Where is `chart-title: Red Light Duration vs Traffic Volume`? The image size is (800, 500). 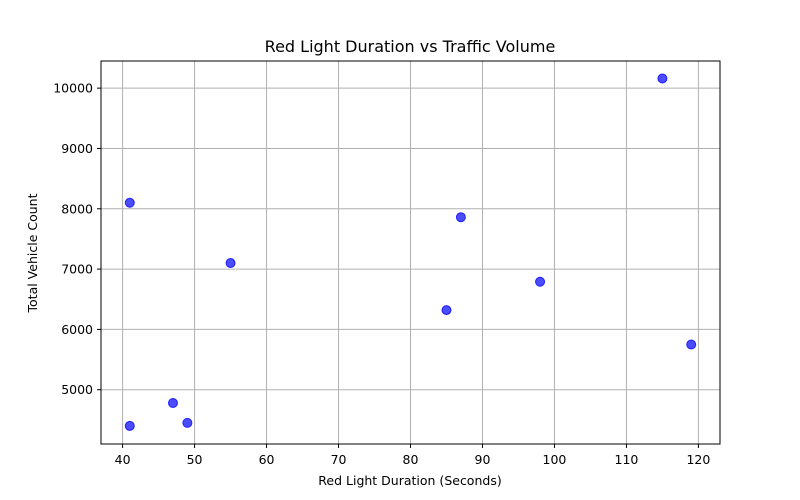
chart-title: Red Light Duration vs Traffic Volume is located at coordinates (410, 46).